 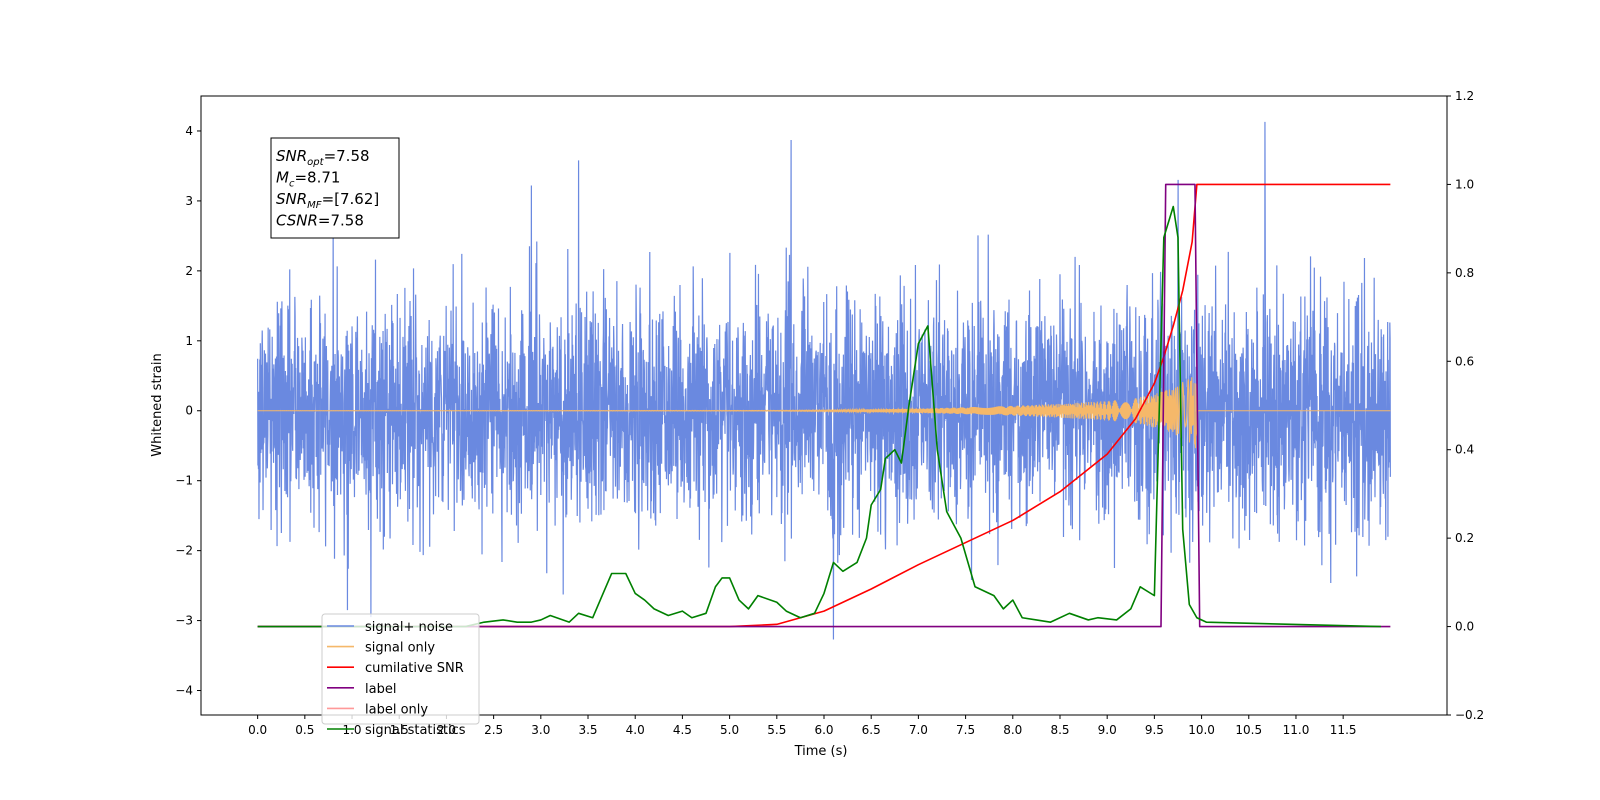 What do you see at coordinates (729, 730) in the screenshot?
I see `x-tick-label: 5.0` at bounding box center [729, 730].